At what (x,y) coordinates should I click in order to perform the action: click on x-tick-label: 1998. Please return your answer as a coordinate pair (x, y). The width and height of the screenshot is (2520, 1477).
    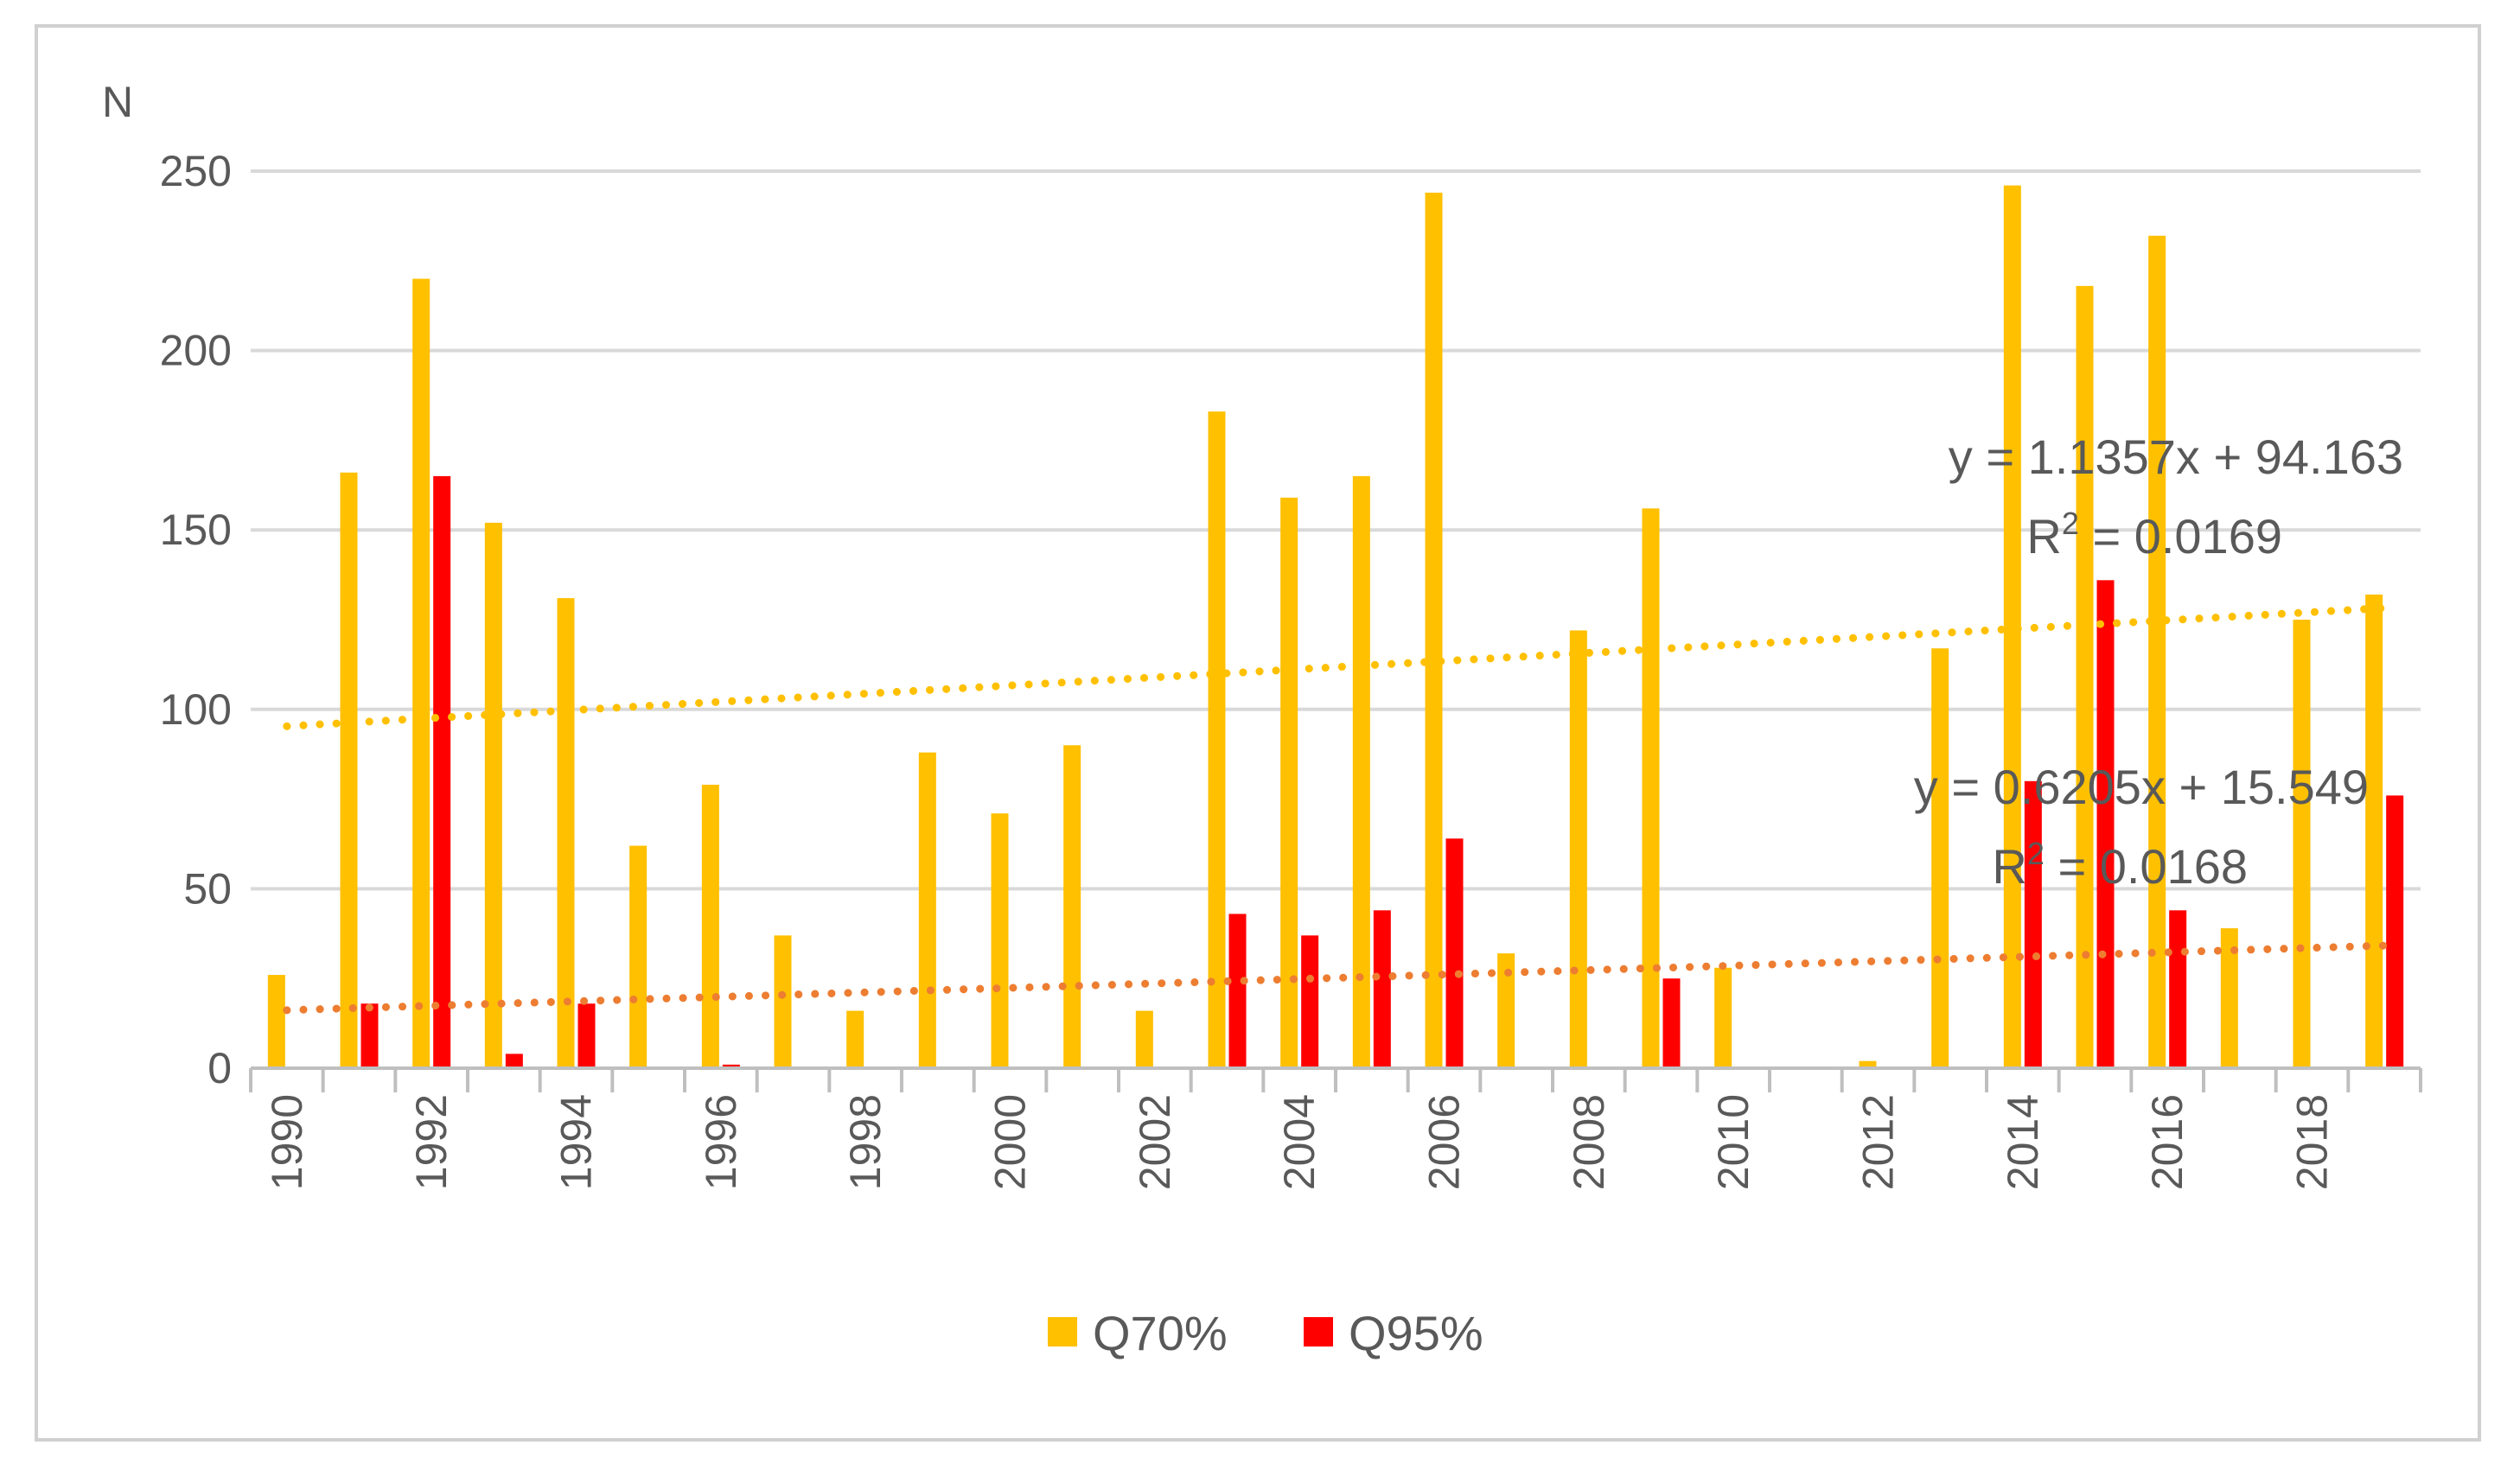
    Looking at the image, I should click on (866, 1142).